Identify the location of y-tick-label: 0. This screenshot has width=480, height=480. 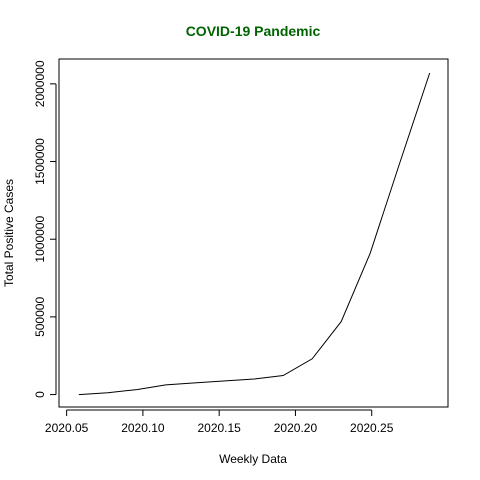
(40, 394).